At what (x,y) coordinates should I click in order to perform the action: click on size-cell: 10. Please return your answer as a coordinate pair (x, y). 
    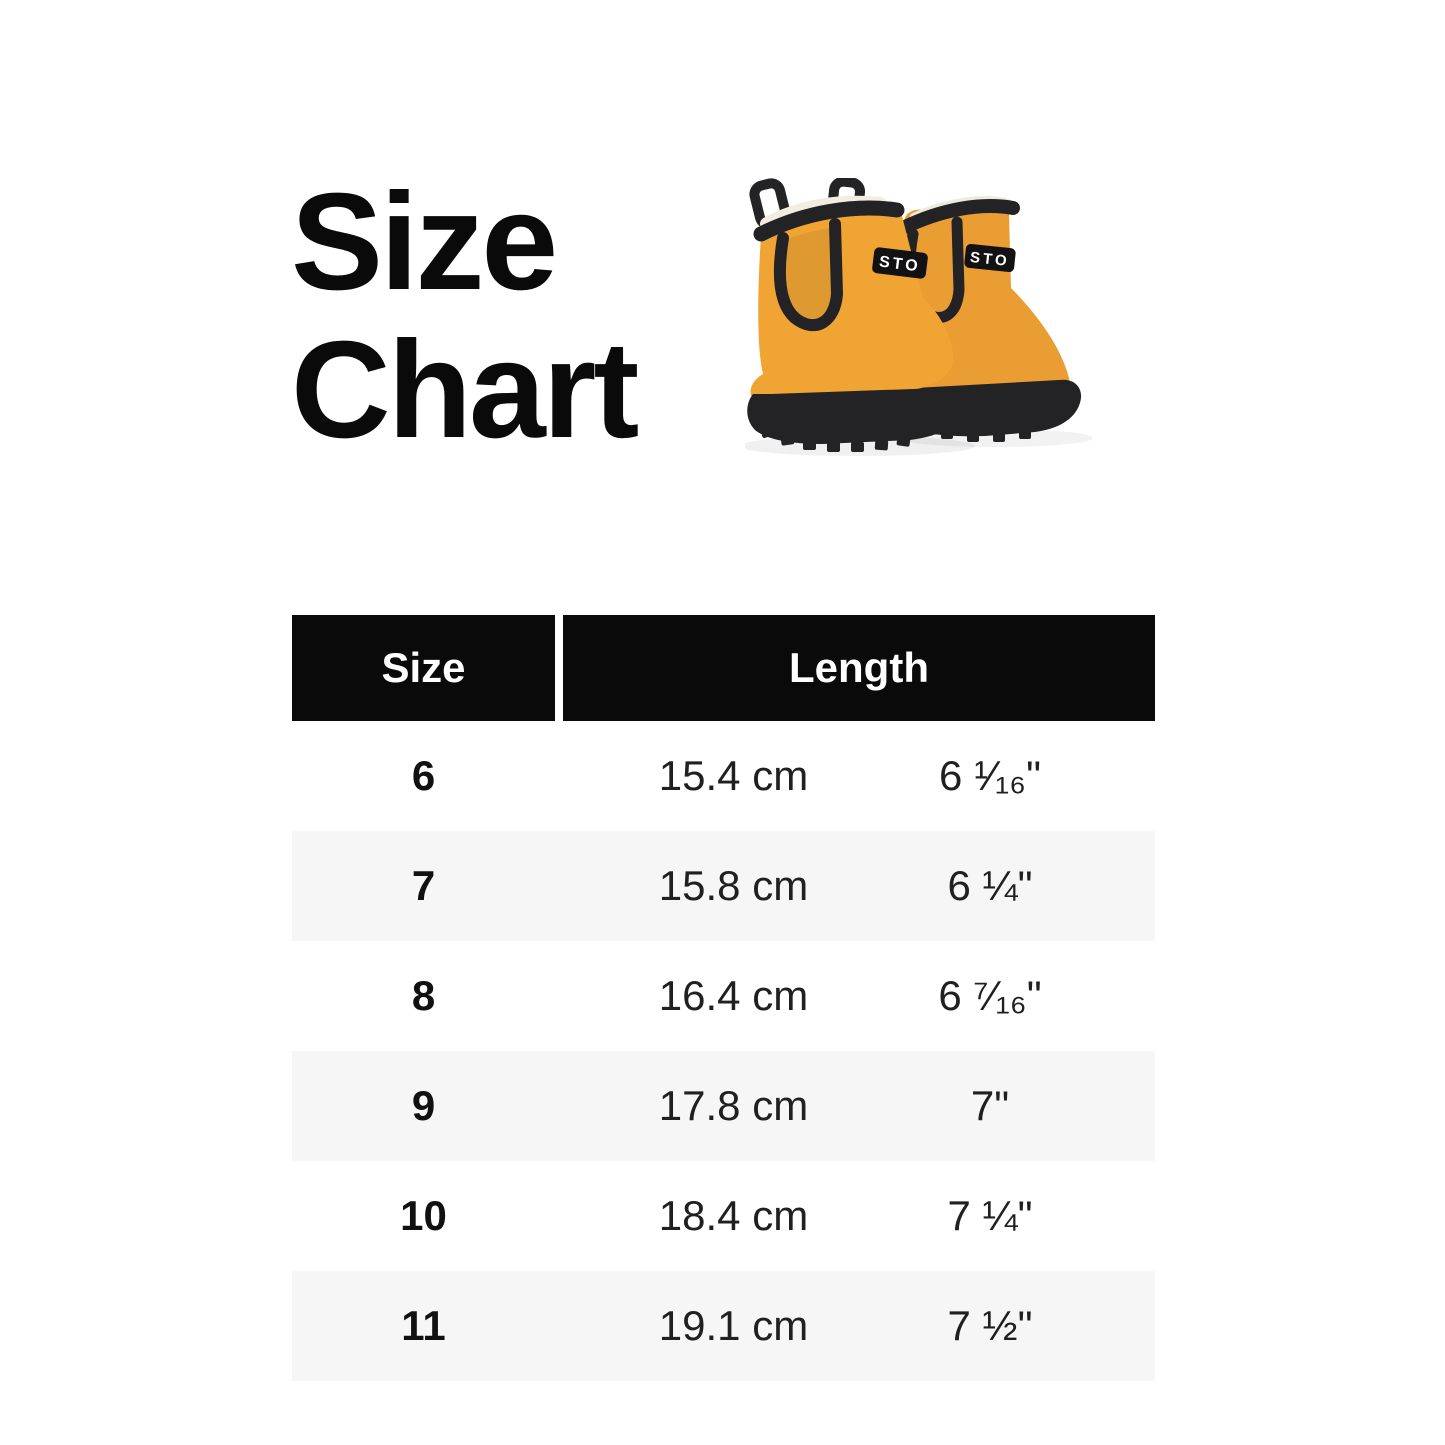
    Looking at the image, I should click on (423, 1215).